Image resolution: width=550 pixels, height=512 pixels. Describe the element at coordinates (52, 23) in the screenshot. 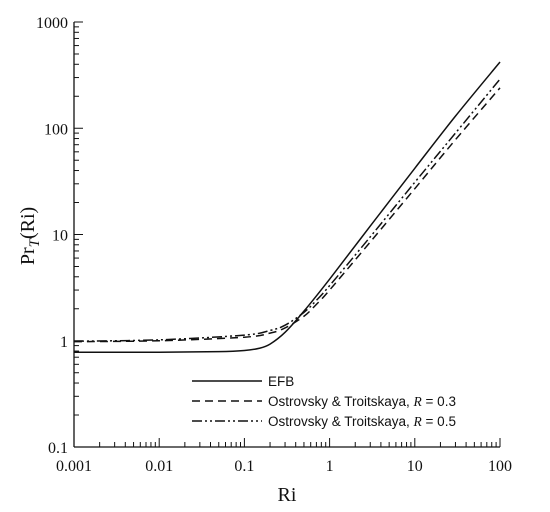

I see `y-tick-label: 1000` at that location.